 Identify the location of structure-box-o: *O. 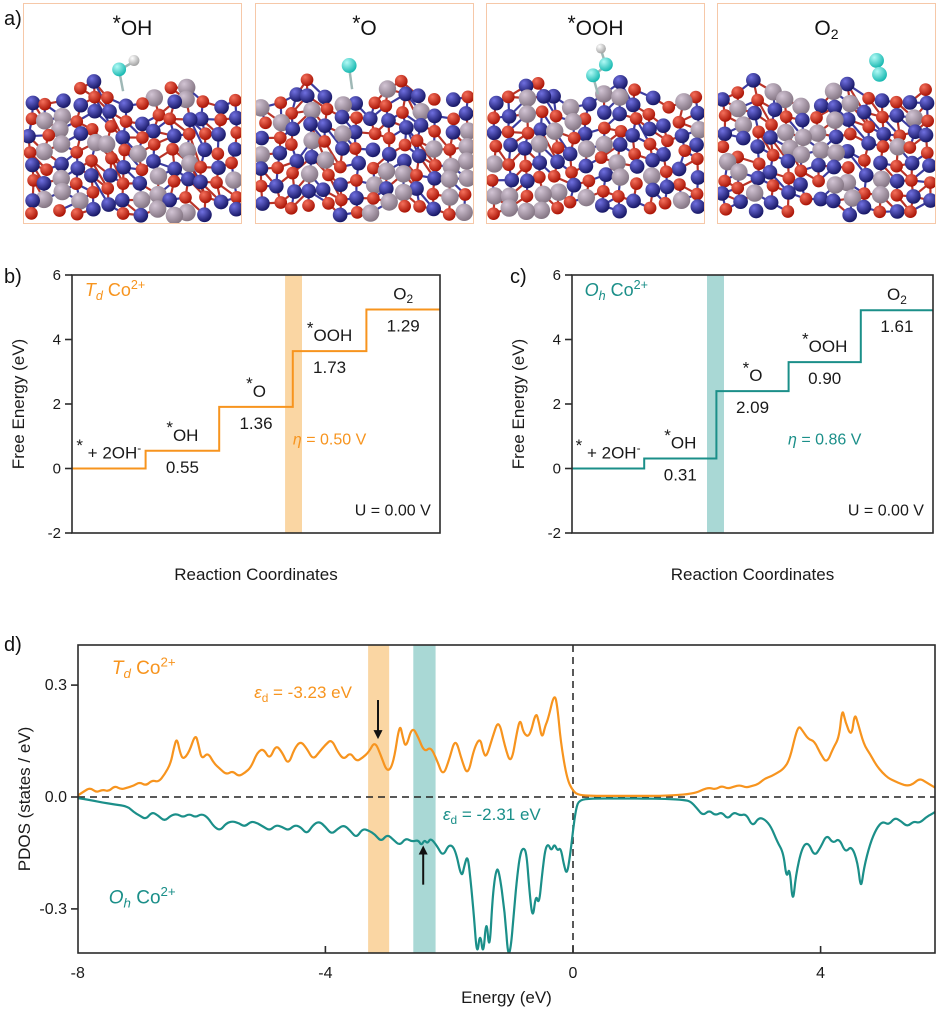
(364, 113).